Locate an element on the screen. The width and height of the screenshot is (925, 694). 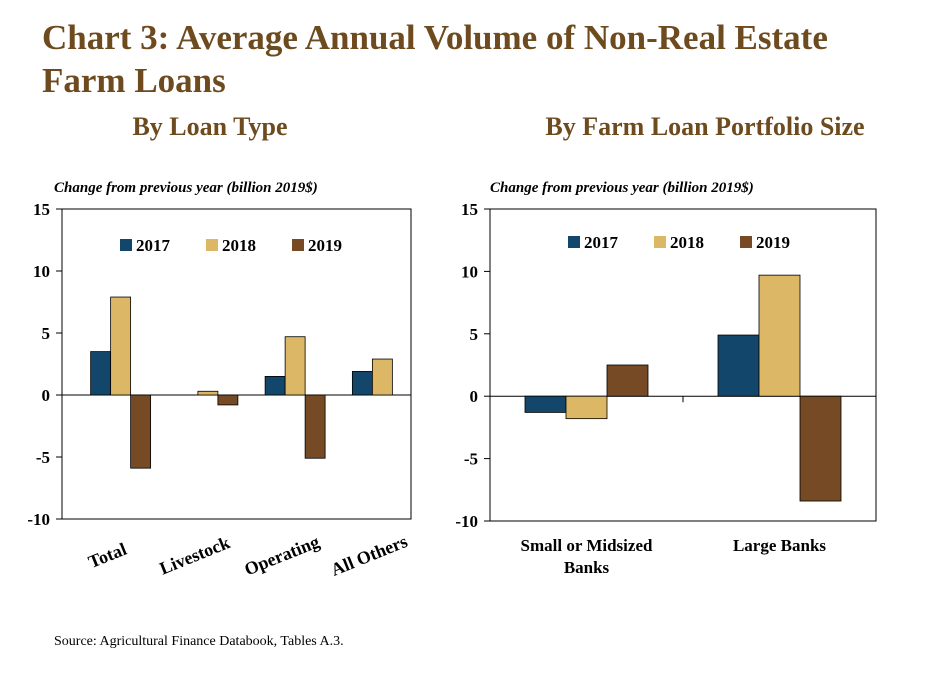
bar-2018-all-others is located at coordinates (382, 377).